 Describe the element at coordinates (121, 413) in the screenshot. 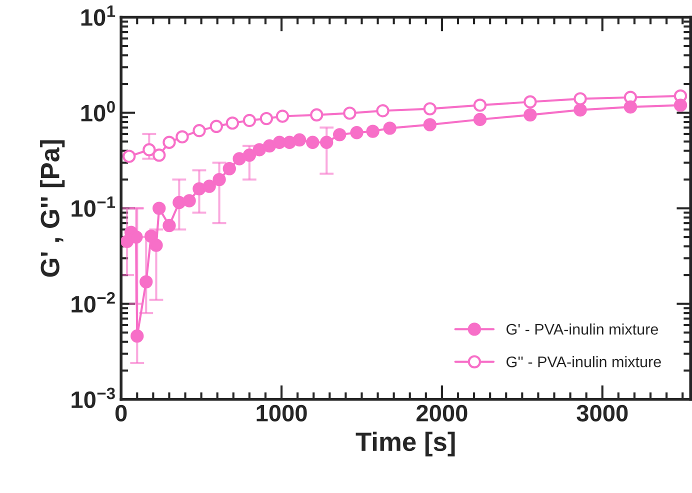

I see `x-tick-label: 0` at that location.